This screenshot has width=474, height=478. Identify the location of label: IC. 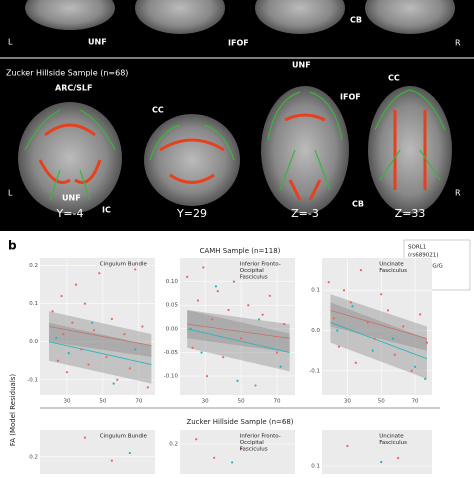
(106, 210).